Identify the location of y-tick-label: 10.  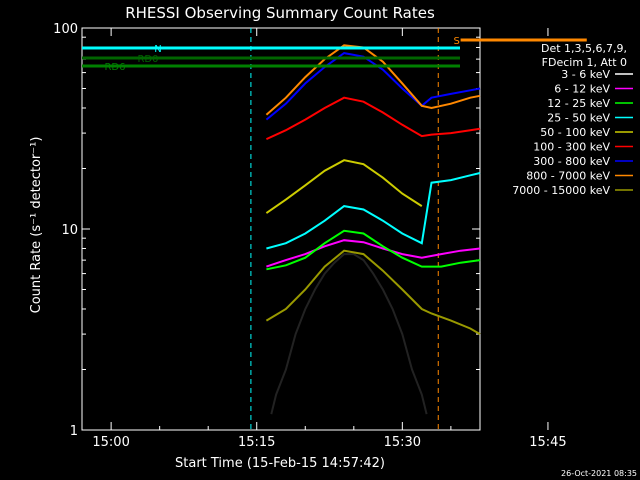
(69, 230).